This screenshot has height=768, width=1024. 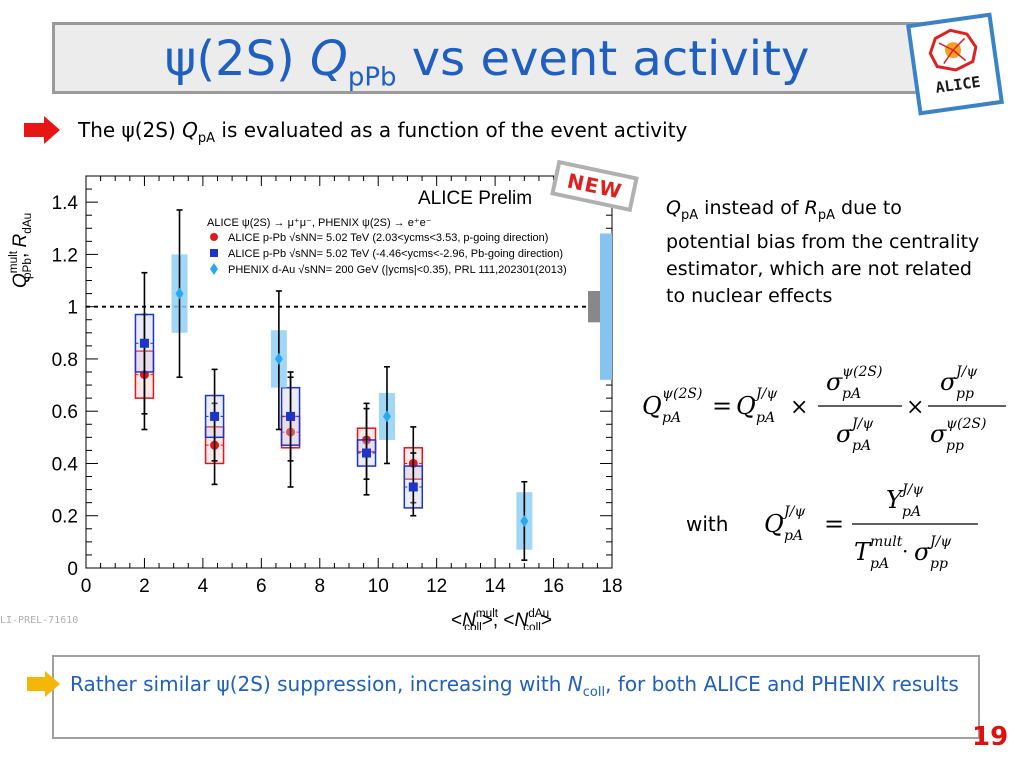 What do you see at coordinates (811, 208) in the screenshot?
I see `note-r: R` at bounding box center [811, 208].